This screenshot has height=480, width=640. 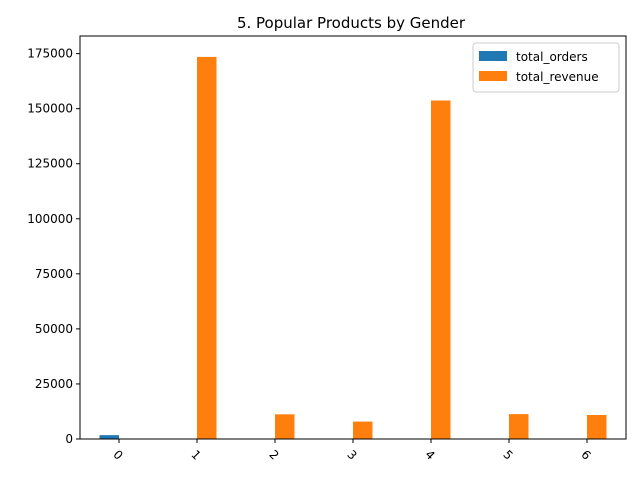 I want to click on x-tick-label: 5, so click(x=507, y=454).